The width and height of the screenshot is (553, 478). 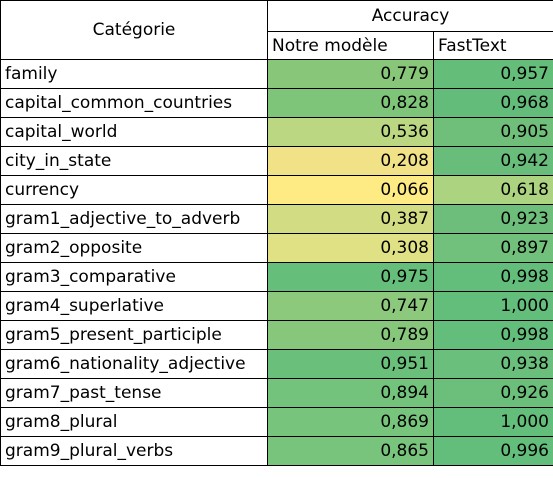 What do you see at coordinates (493, 219) in the screenshot?
I see `fasttext-cell: 0,923` at bounding box center [493, 219].